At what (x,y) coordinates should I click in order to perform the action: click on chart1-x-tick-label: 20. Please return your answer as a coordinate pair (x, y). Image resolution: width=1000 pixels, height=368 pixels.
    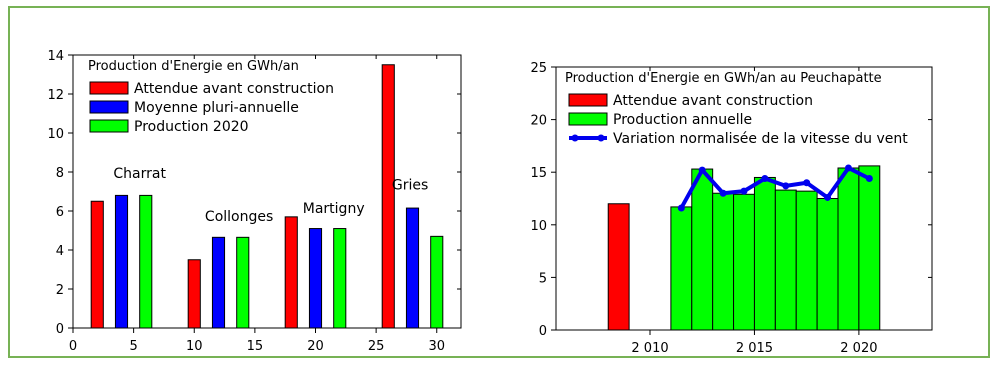
    Looking at the image, I should click on (315, 346).